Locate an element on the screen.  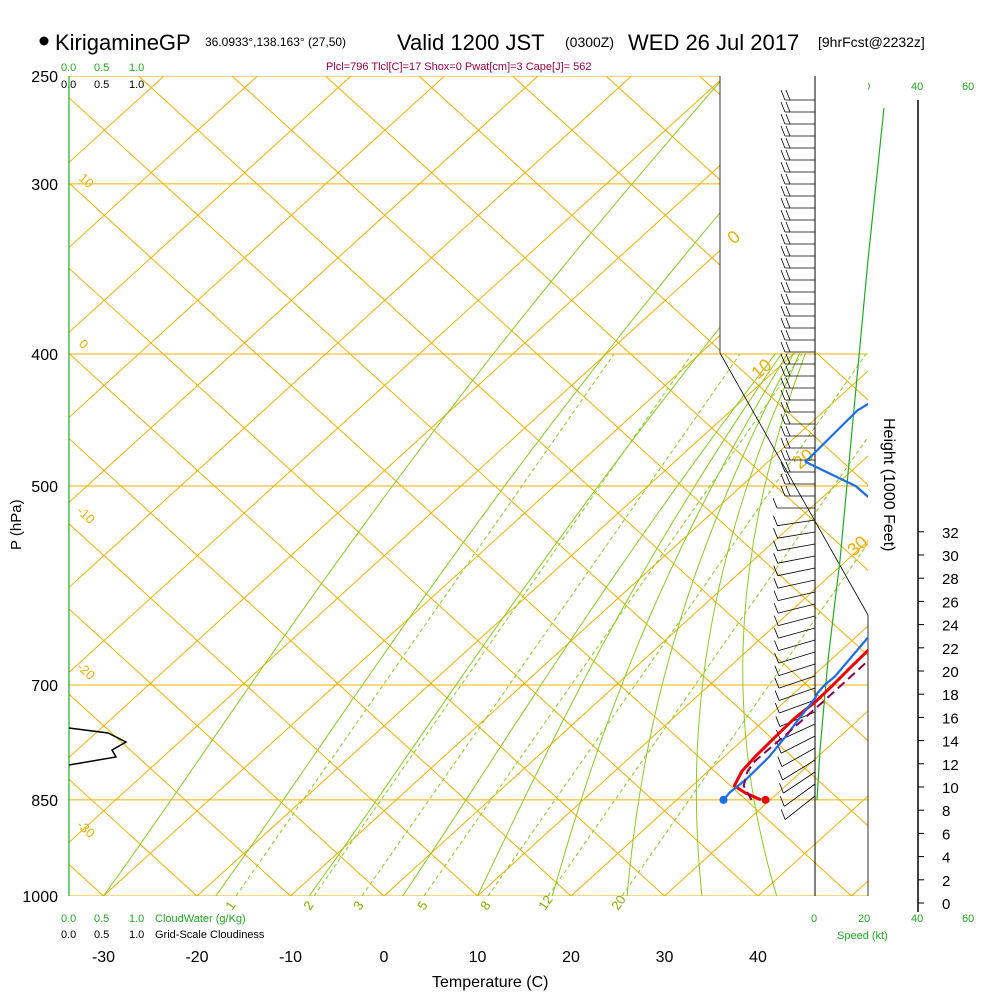
surface-dewpoint-marker is located at coordinates (723, 799).